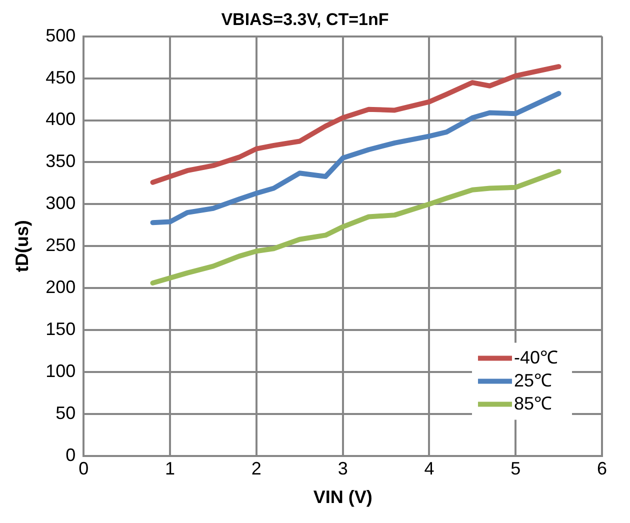 The width and height of the screenshot is (630, 523). What do you see at coordinates (22, 246) in the screenshot?
I see `y-axis-title: tD(us)` at bounding box center [22, 246].